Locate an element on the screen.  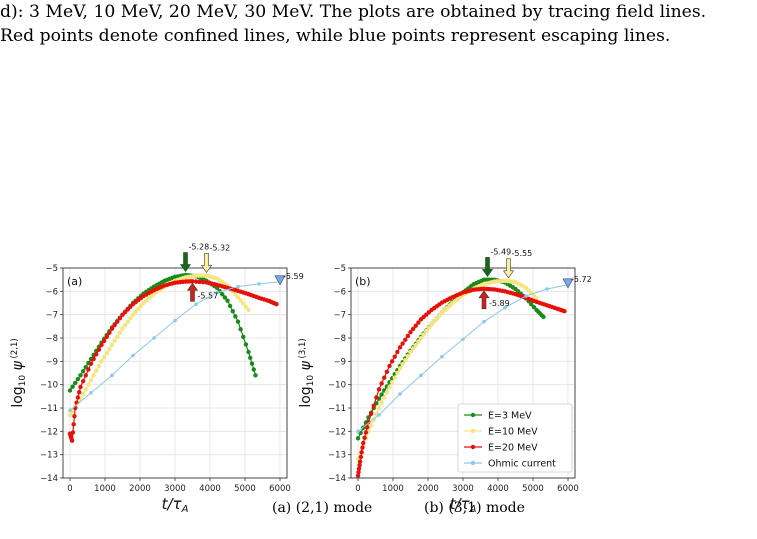
legend-entry: E=20 MeV is located at coordinates (513, 448).